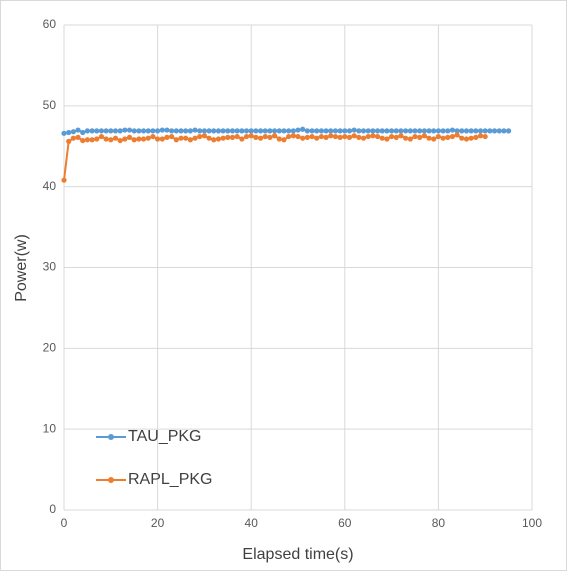  Describe the element at coordinates (439, 523) in the screenshot. I see `x-tick-label: 80` at that location.